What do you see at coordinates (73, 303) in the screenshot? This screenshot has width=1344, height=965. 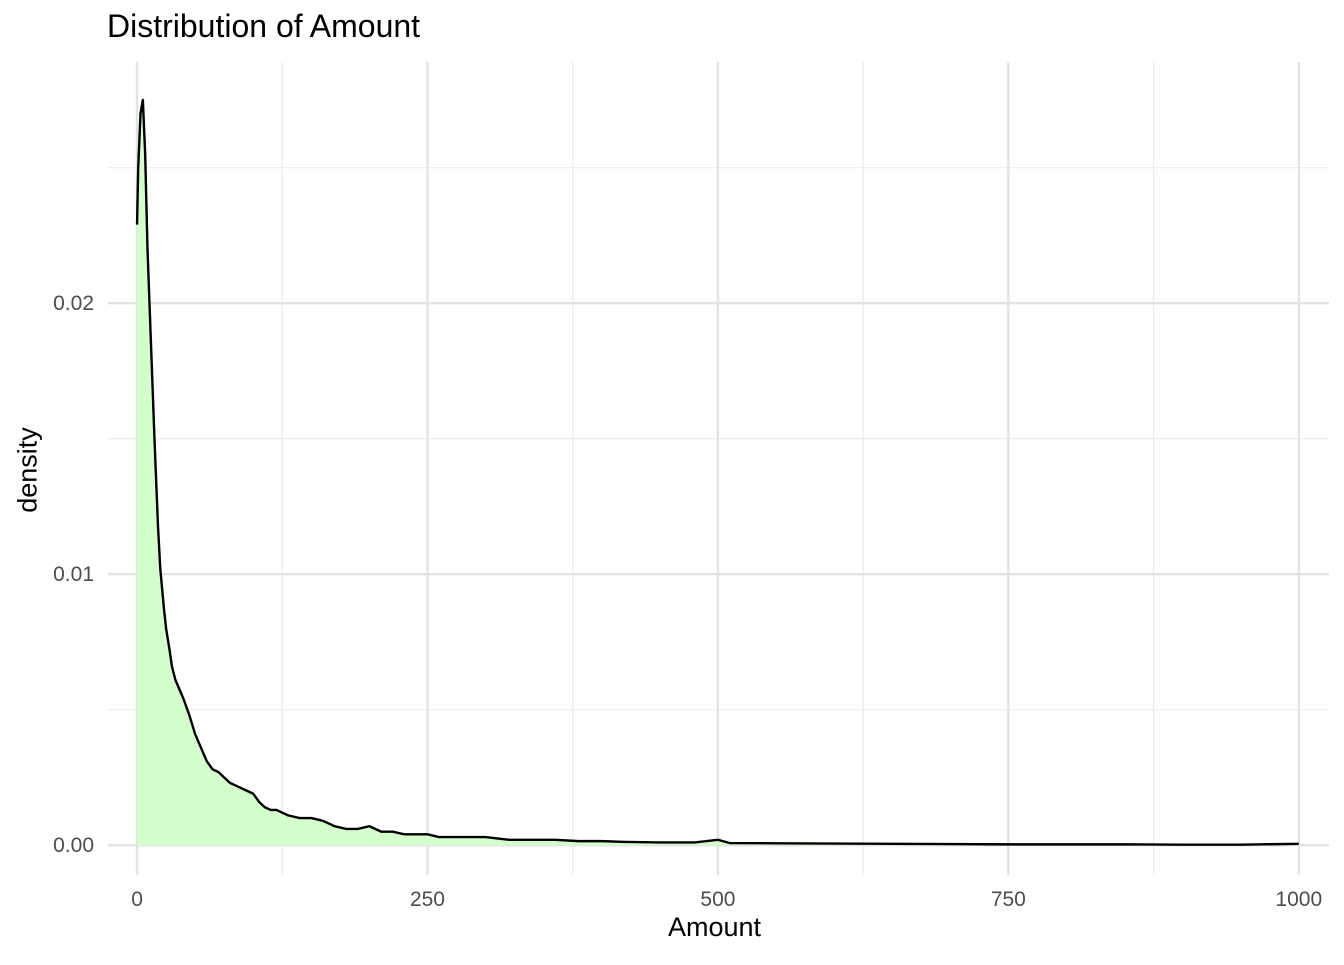 I see `y-tick-label: 0.02` at bounding box center [73, 303].